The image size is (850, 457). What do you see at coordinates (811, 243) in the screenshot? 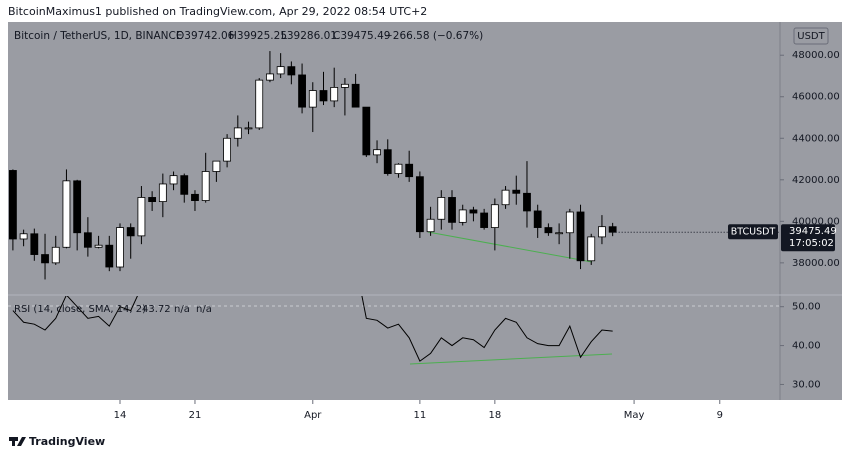
I see `countdown-label: 17:05:02` at bounding box center [811, 243].